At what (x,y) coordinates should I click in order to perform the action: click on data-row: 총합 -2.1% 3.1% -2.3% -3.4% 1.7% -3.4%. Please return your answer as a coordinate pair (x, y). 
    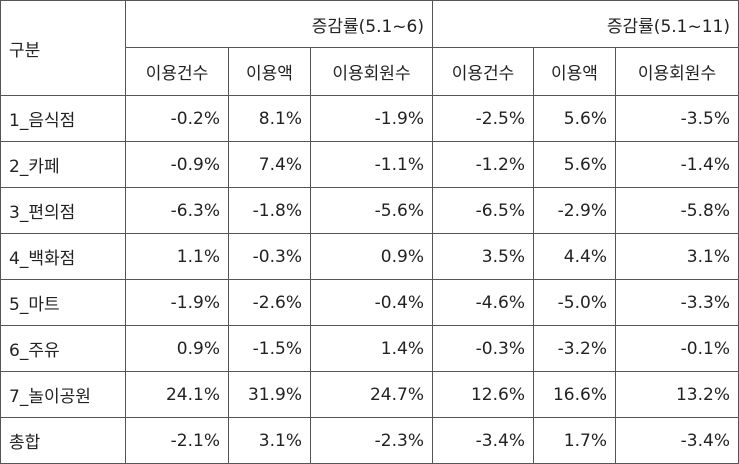
    Looking at the image, I should click on (369, 440).